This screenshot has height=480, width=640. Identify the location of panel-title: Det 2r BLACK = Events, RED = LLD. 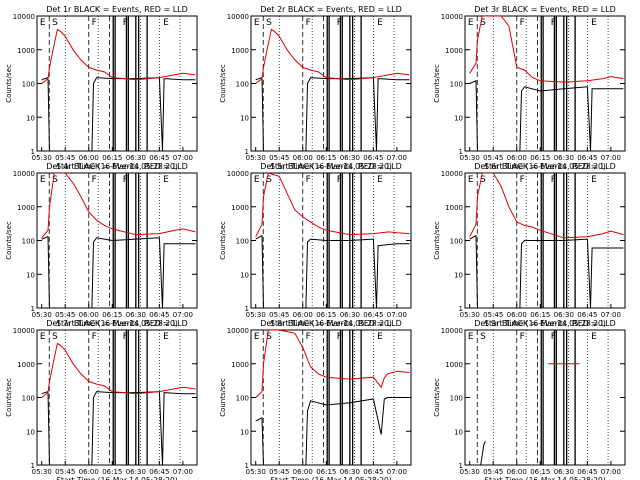
(331, 9).